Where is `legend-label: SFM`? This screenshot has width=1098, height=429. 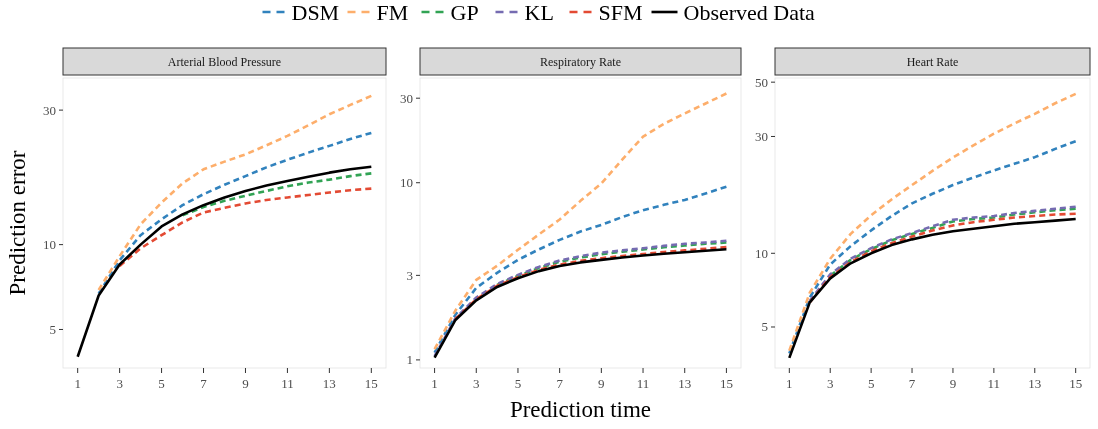 legend-label: SFM is located at coordinates (620, 12).